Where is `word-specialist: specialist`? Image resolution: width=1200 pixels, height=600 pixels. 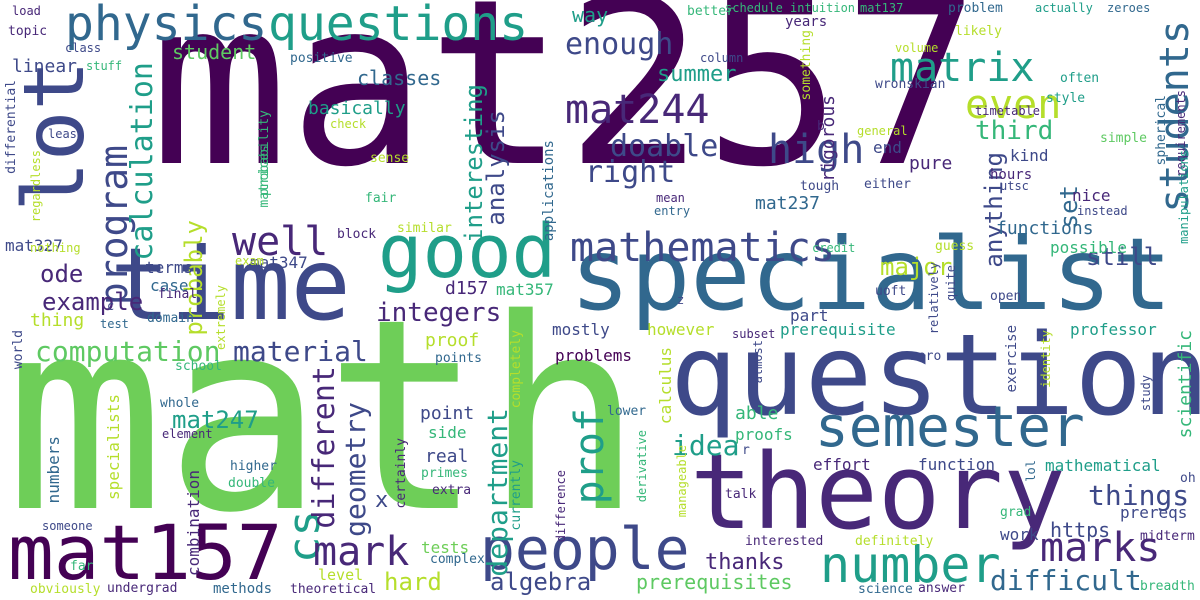
word-specialist: specialist is located at coordinates (871, 274).